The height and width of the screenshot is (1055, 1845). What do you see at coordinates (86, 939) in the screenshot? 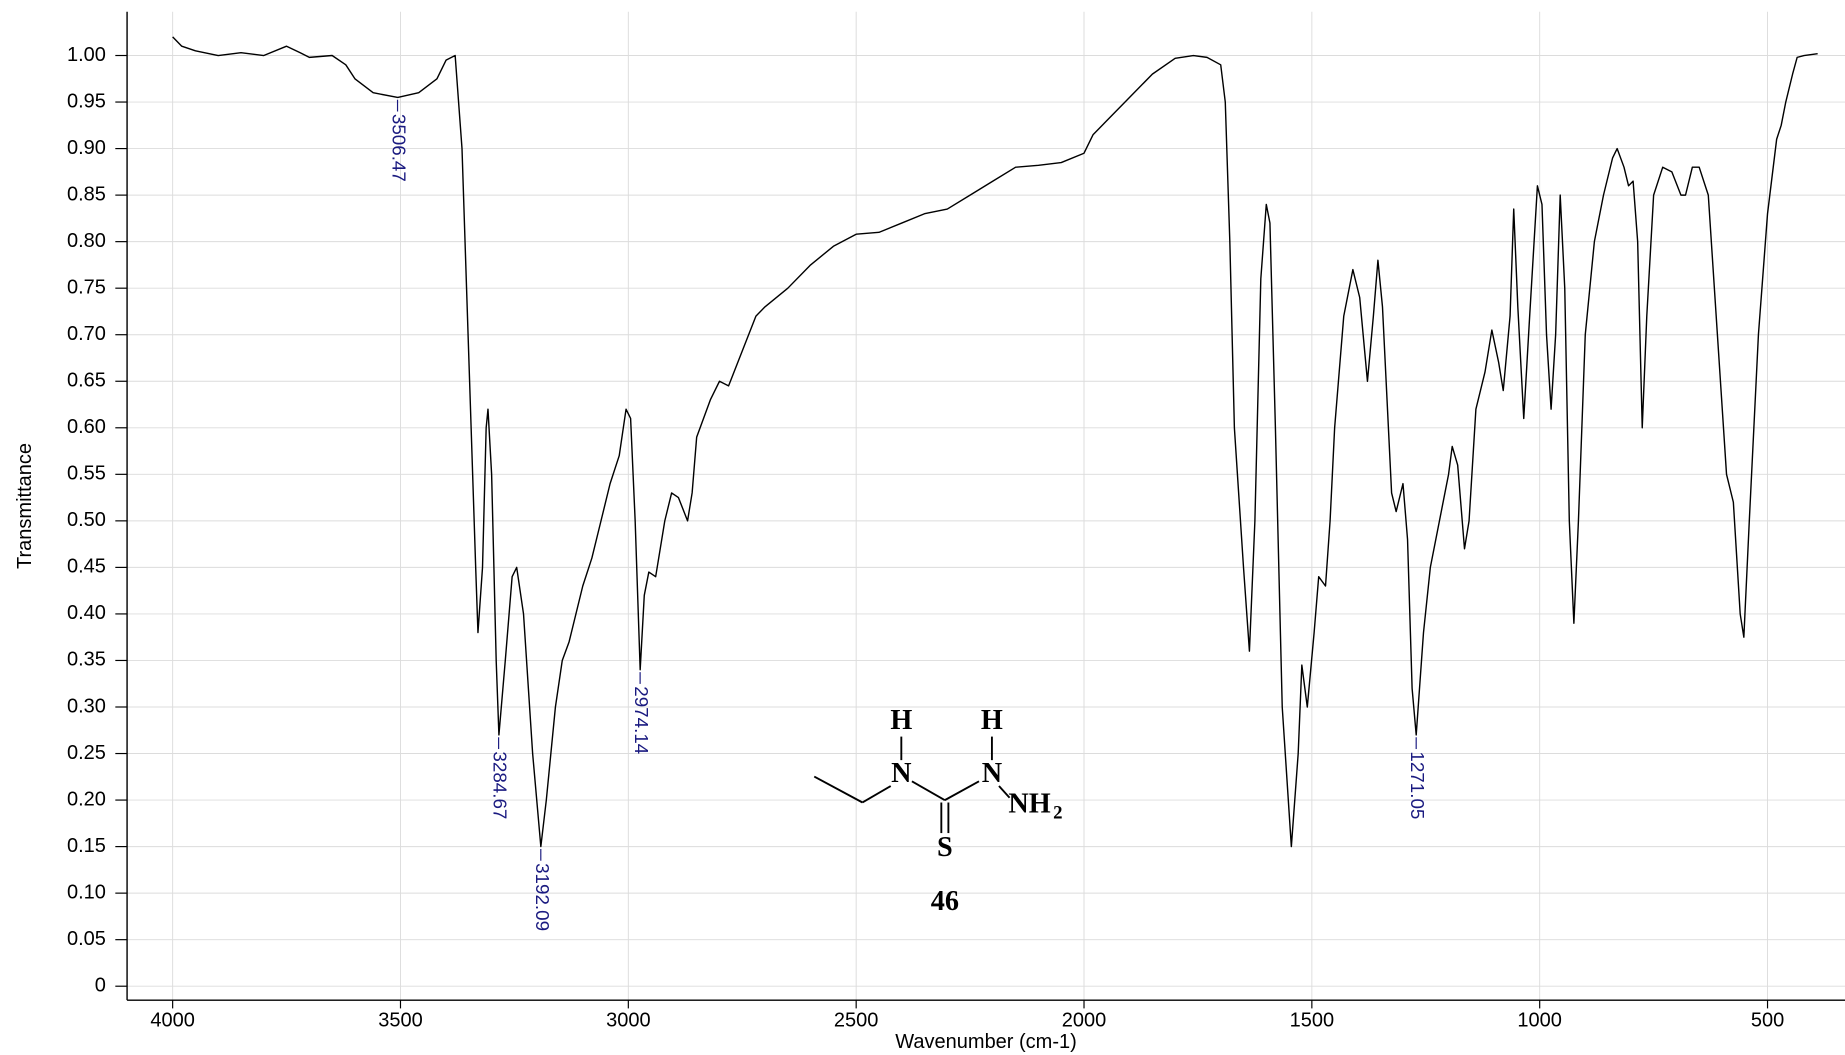
I see `y-tick-label: 0.05` at bounding box center [86, 939].